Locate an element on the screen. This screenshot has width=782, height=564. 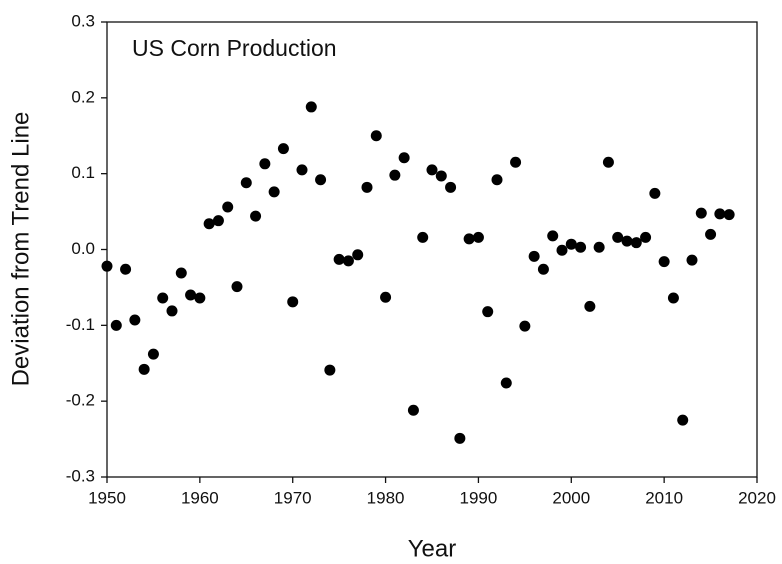
y-tick-label: -0.1 is located at coordinates (80, 324).